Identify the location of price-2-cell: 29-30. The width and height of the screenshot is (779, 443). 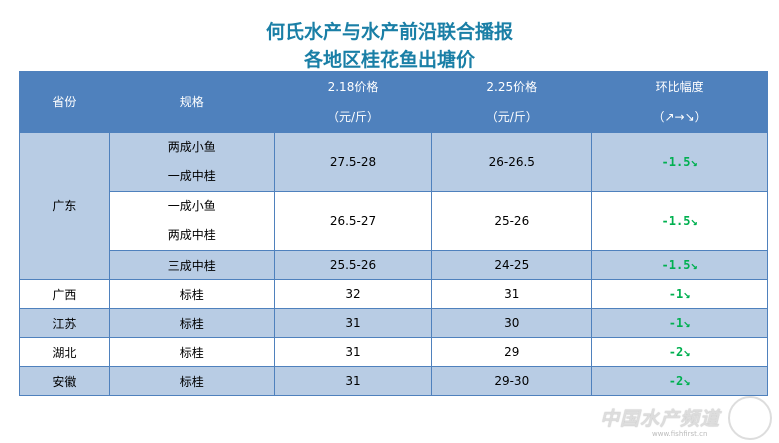
(512, 381).